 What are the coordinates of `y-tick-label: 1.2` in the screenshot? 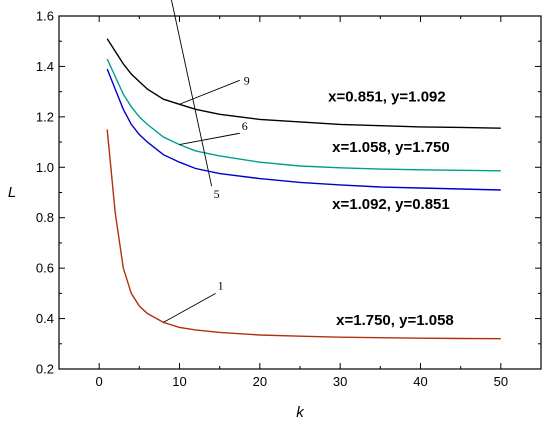 It's located at (45, 116).